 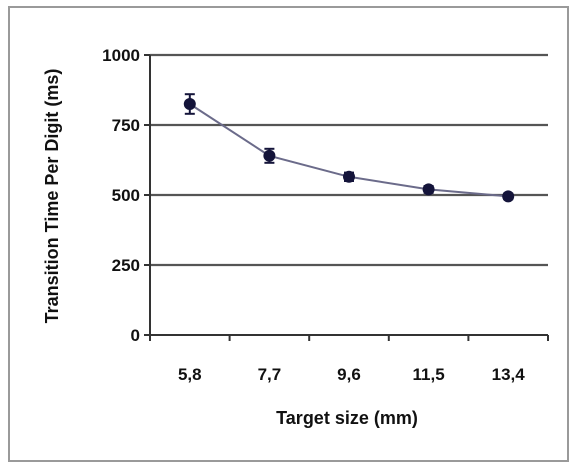 What do you see at coordinates (270, 374) in the screenshot?
I see `x-tick-label-1: 7,7` at bounding box center [270, 374].